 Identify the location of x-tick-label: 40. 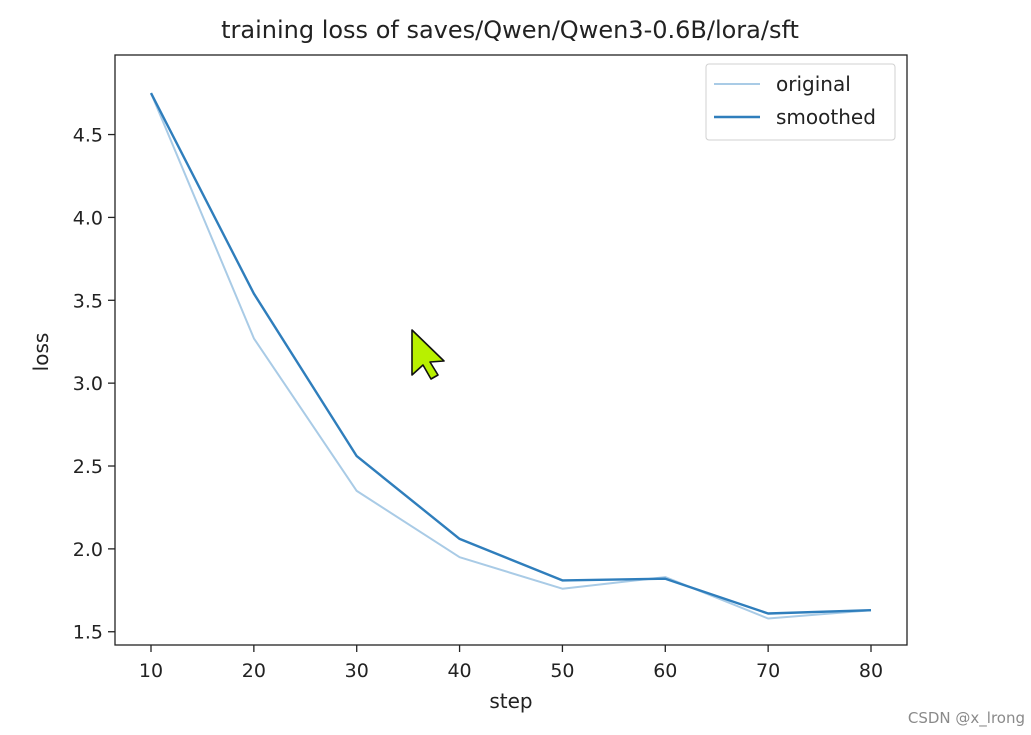
(459, 671).